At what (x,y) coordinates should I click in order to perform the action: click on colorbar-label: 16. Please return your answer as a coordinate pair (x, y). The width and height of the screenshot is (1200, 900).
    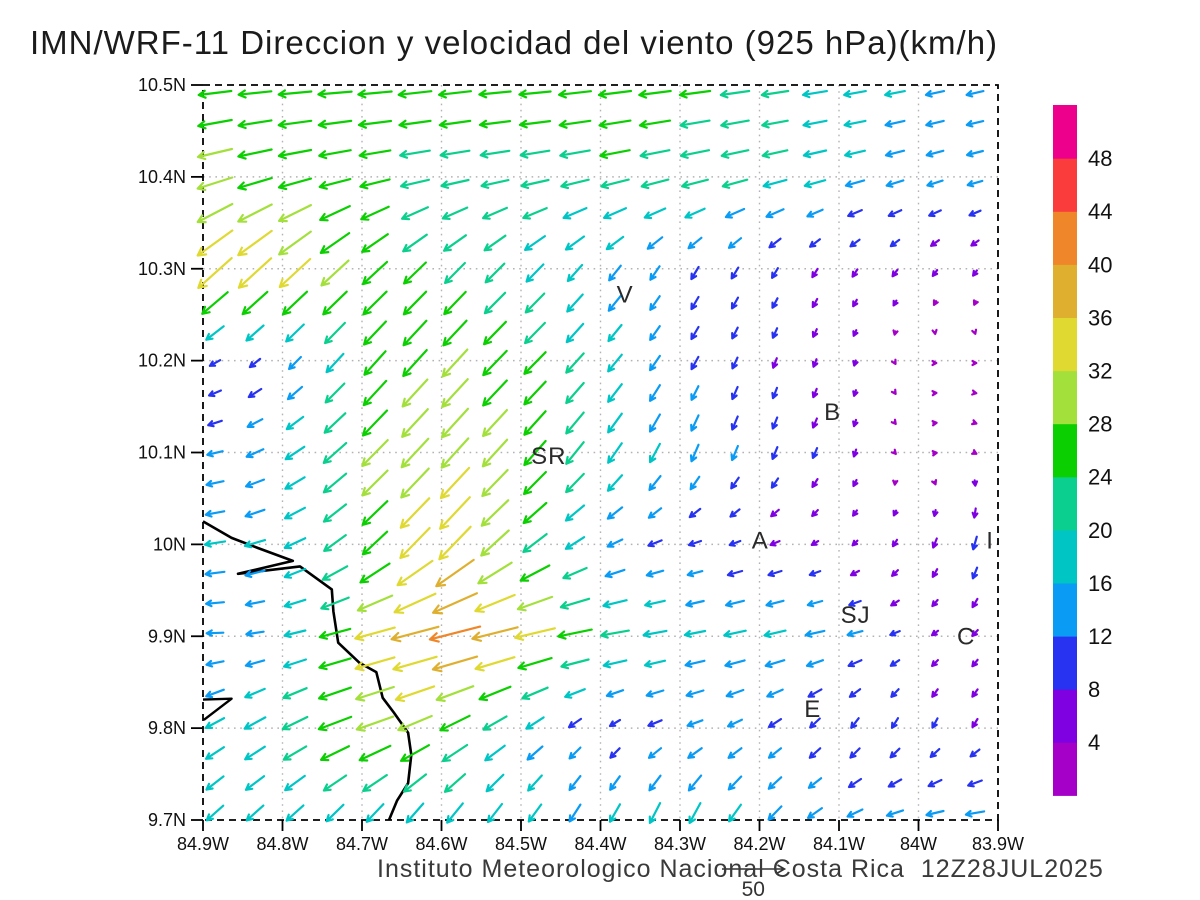
    Looking at the image, I should click on (1100, 583).